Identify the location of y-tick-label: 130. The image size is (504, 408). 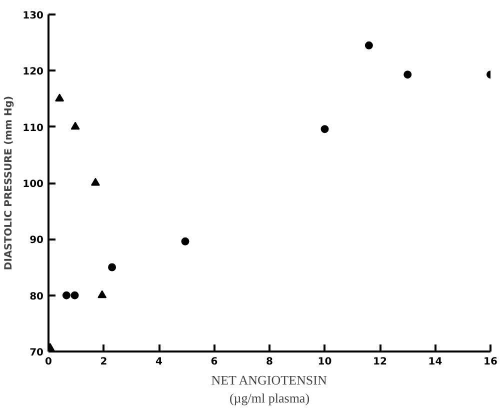
(33, 16).